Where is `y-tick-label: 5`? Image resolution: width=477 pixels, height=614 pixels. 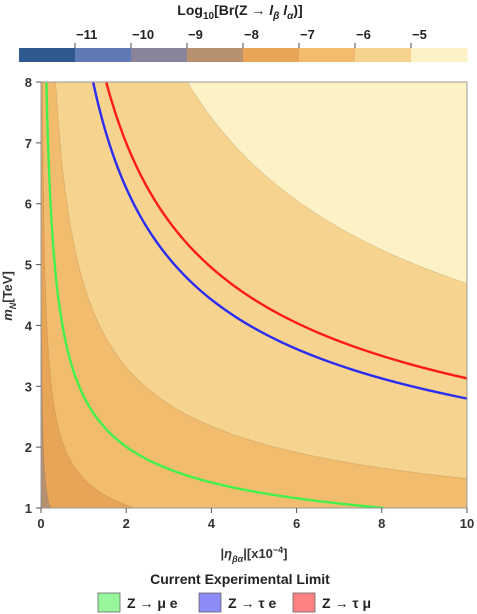 y-tick-label: 5 is located at coordinates (28, 265).